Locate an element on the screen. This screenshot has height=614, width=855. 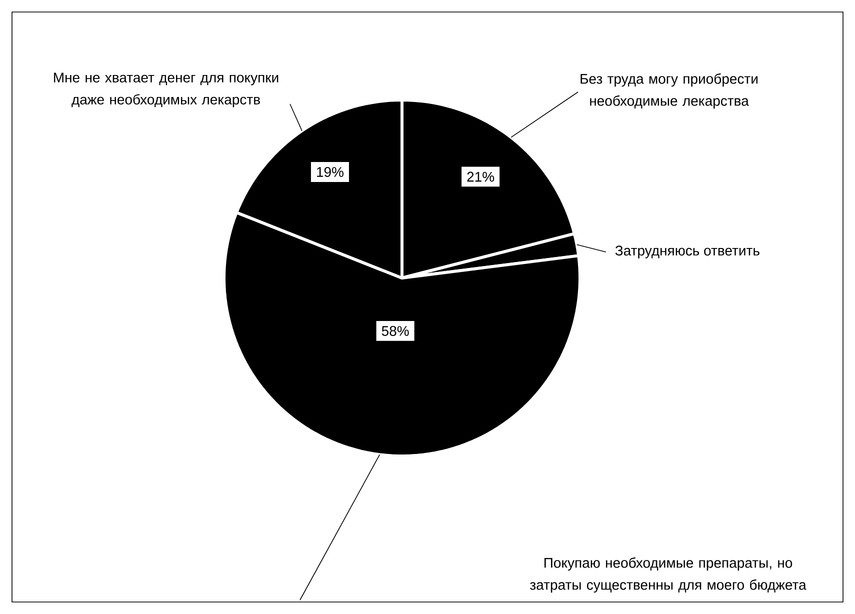
data-label: 21% is located at coordinates (480, 177).